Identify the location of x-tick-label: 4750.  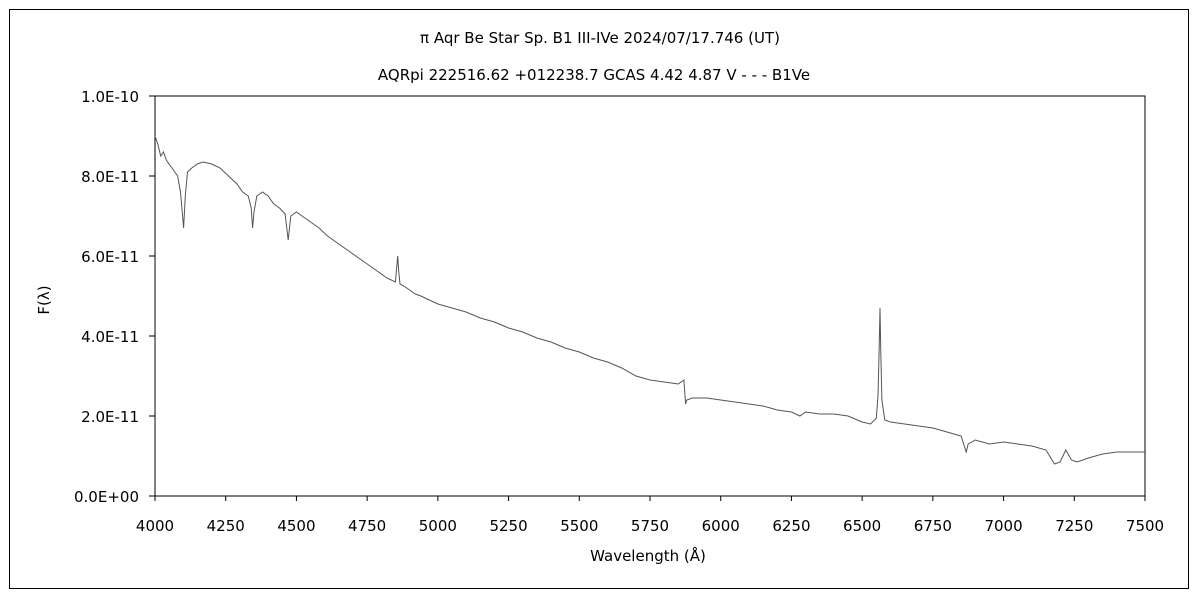
(367, 526).